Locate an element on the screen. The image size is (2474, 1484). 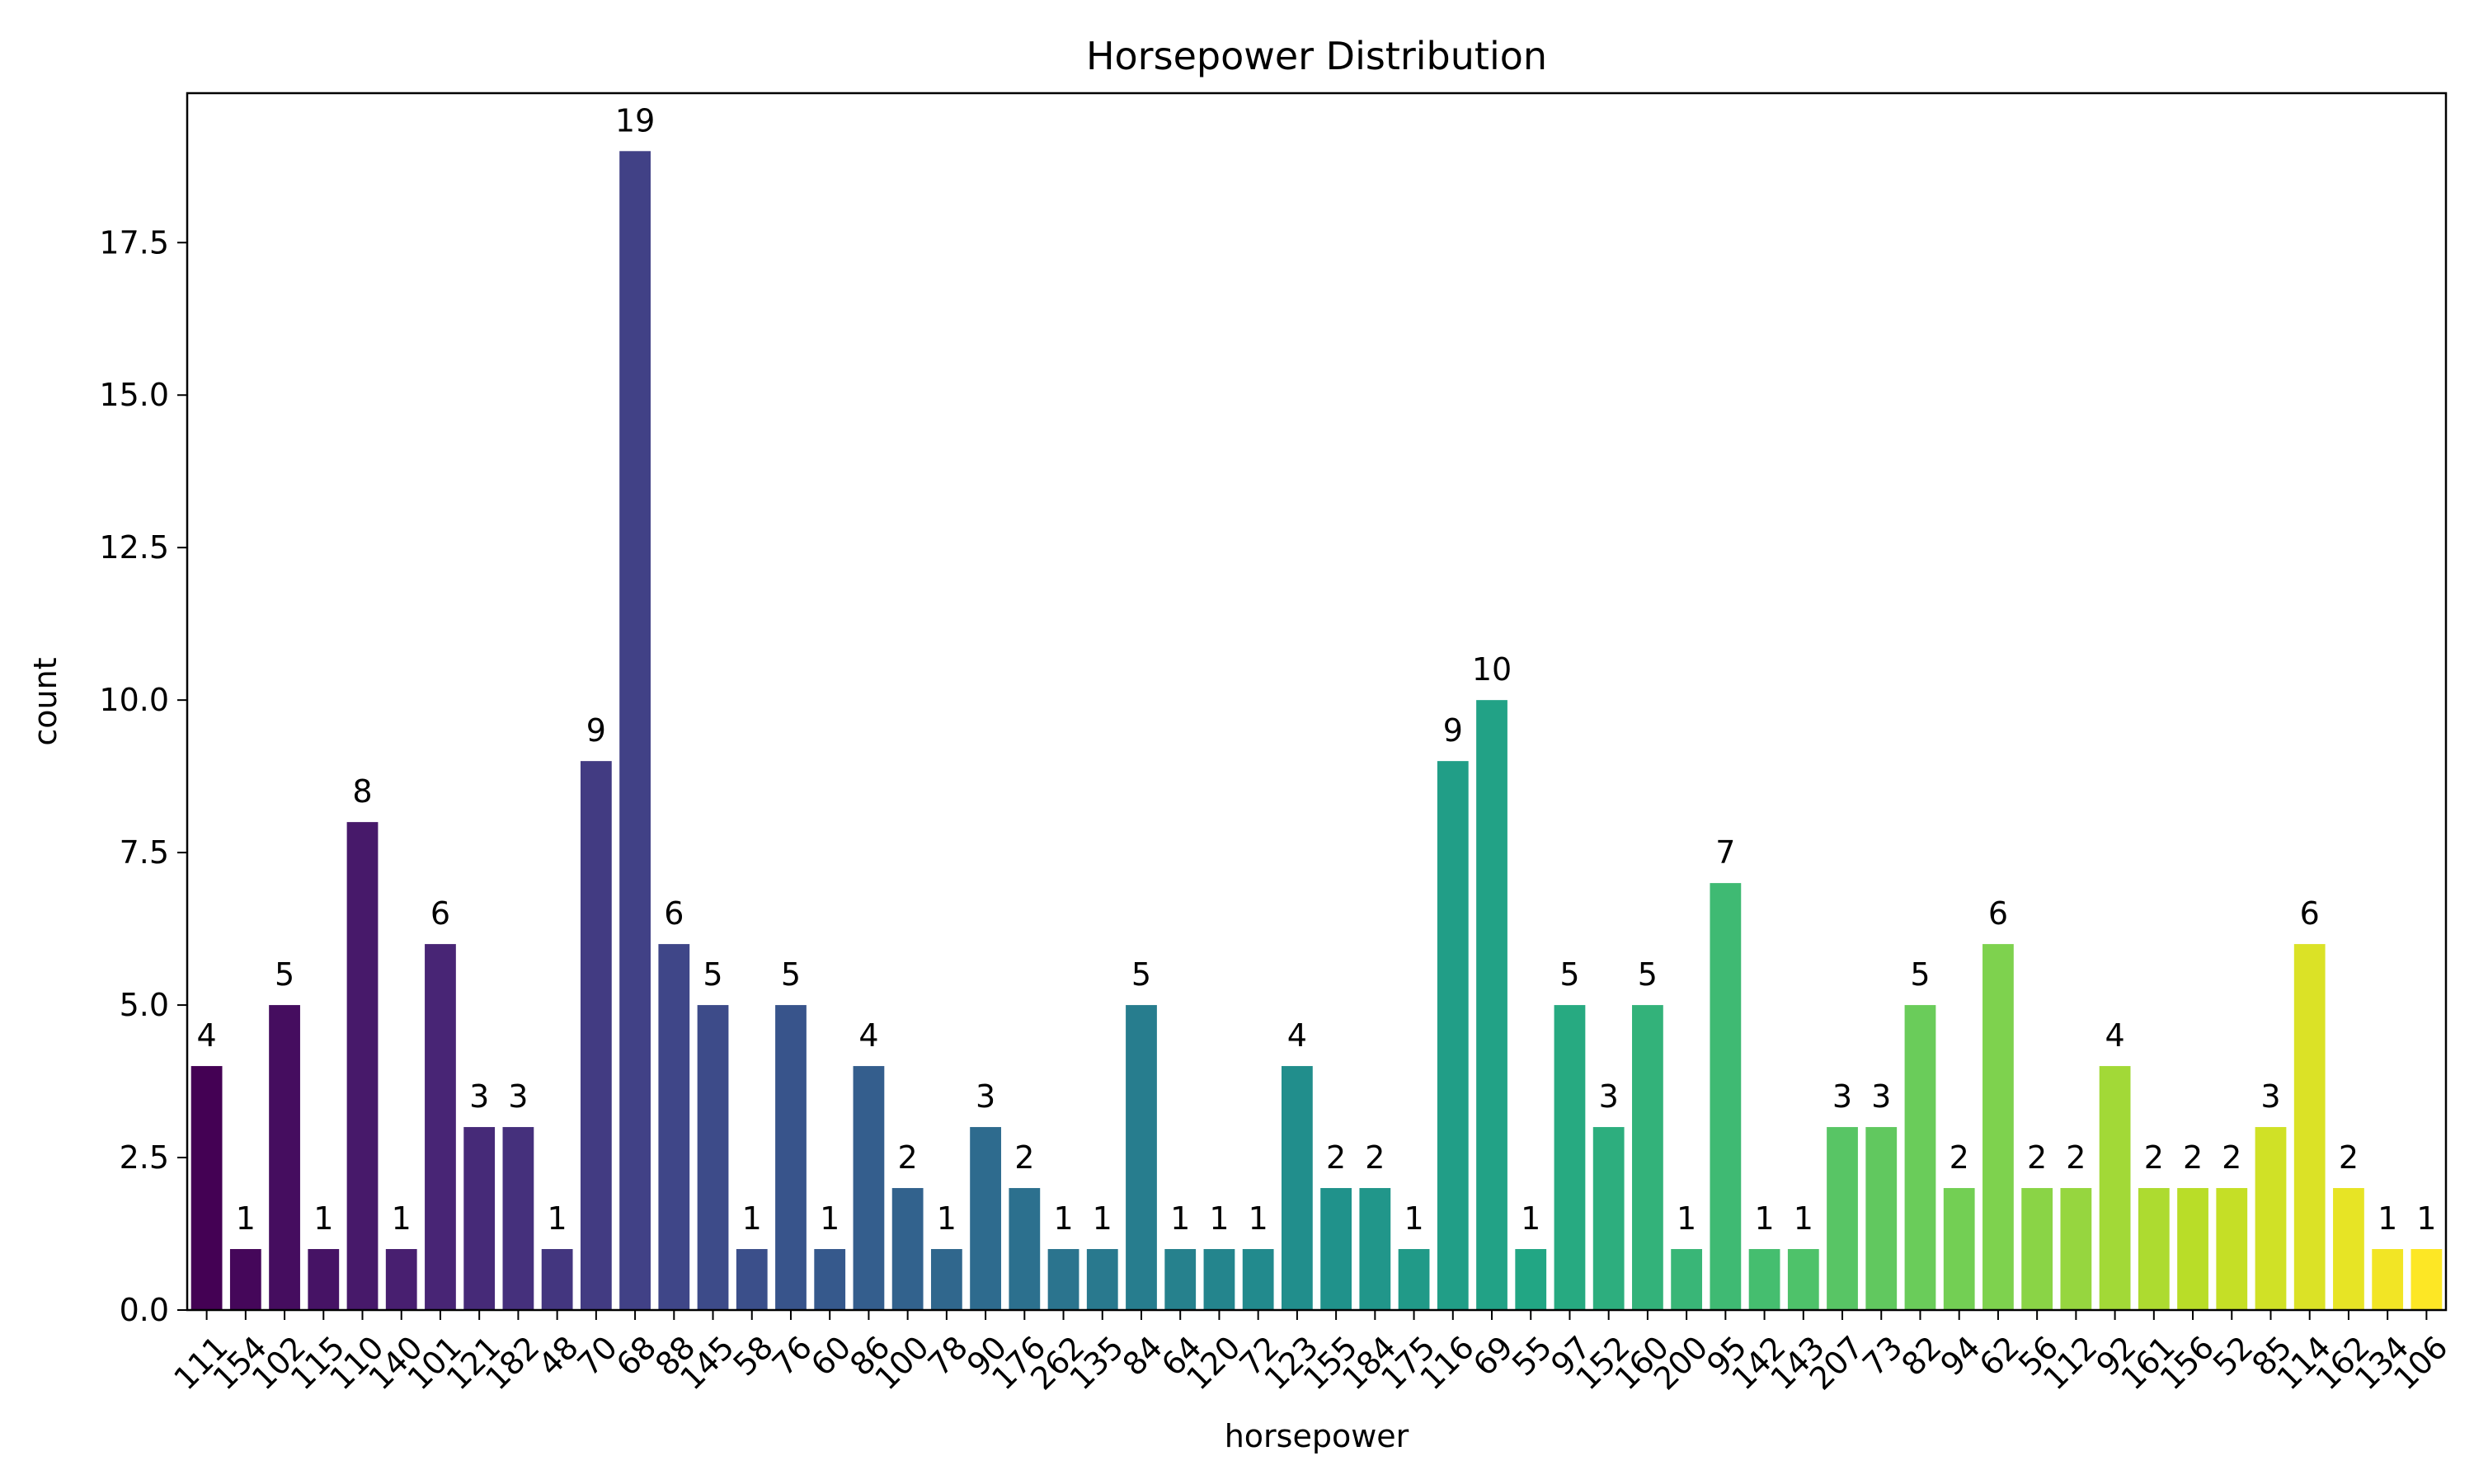
y-axis-label: count is located at coordinates (45, 701).